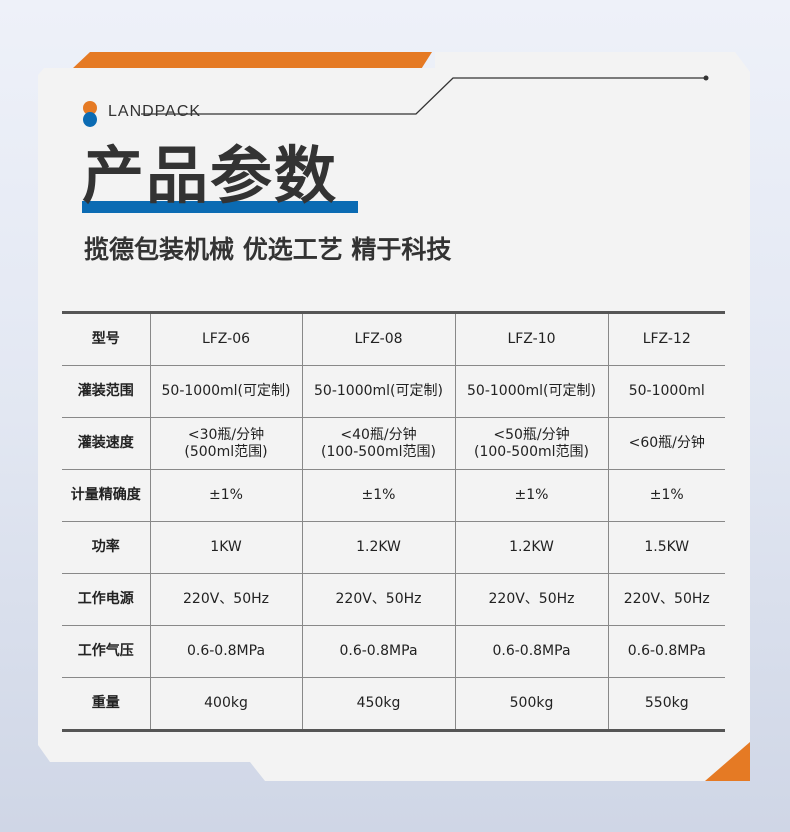 This screenshot has width=790, height=832. What do you see at coordinates (225, 547) in the screenshot?
I see `table-cell: 1KW` at bounding box center [225, 547].